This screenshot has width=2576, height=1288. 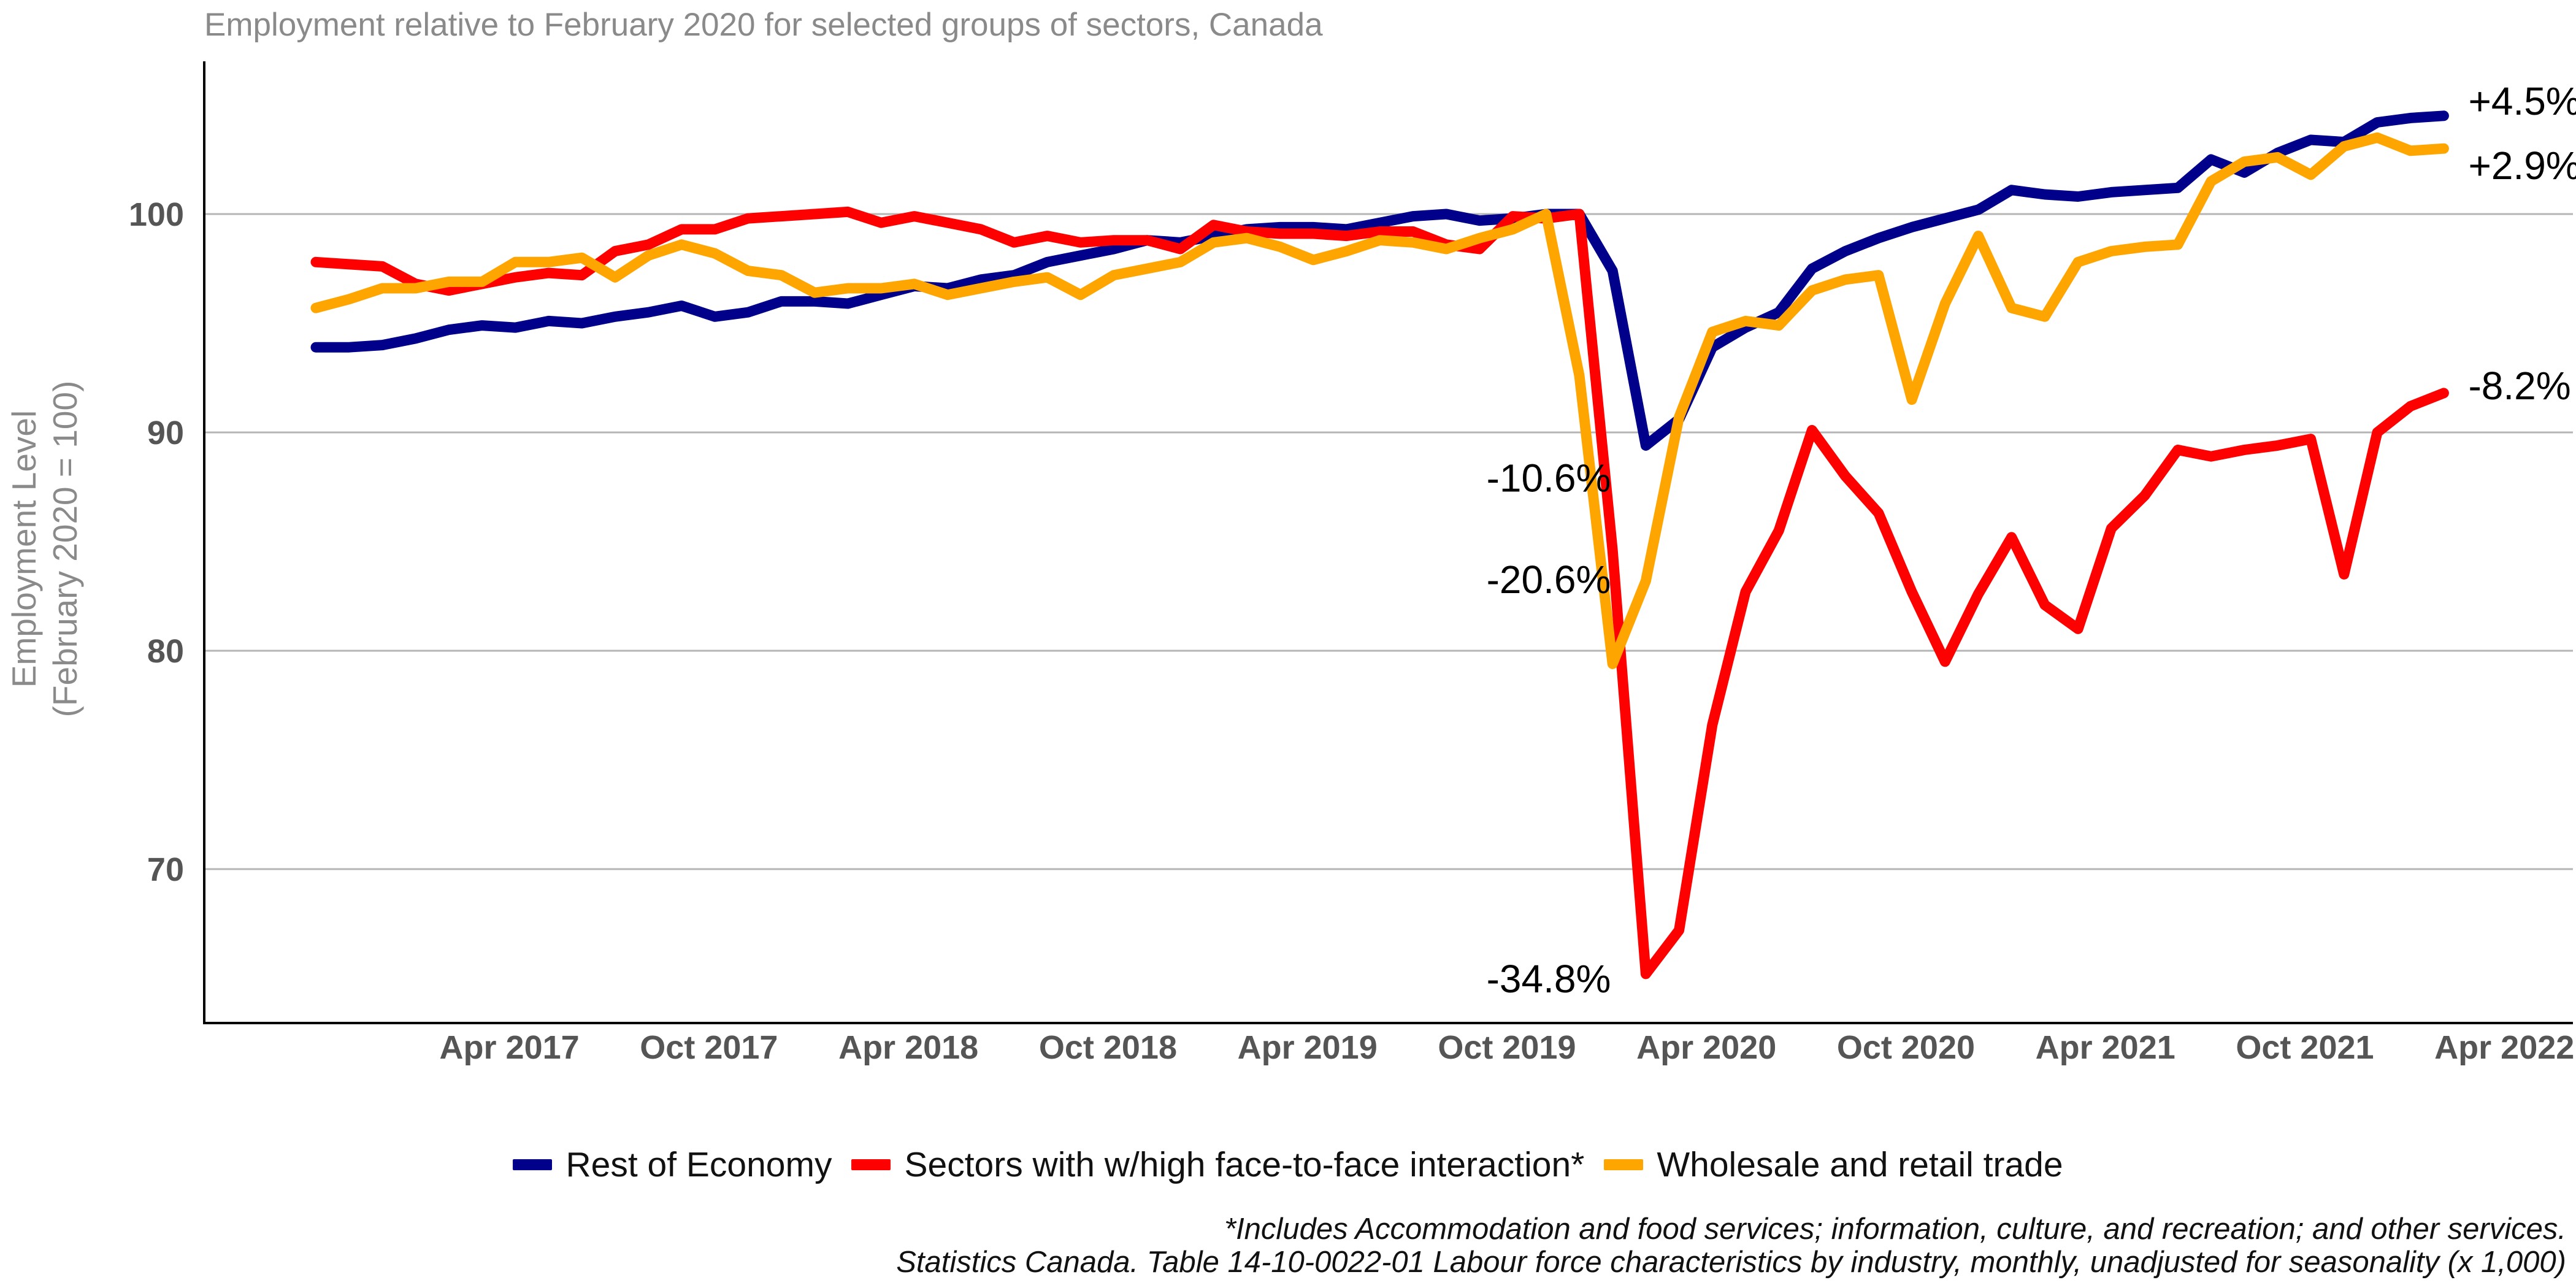 I want to click on y-tick-labels: 70 80 90 100, so click(x=156, y=542).